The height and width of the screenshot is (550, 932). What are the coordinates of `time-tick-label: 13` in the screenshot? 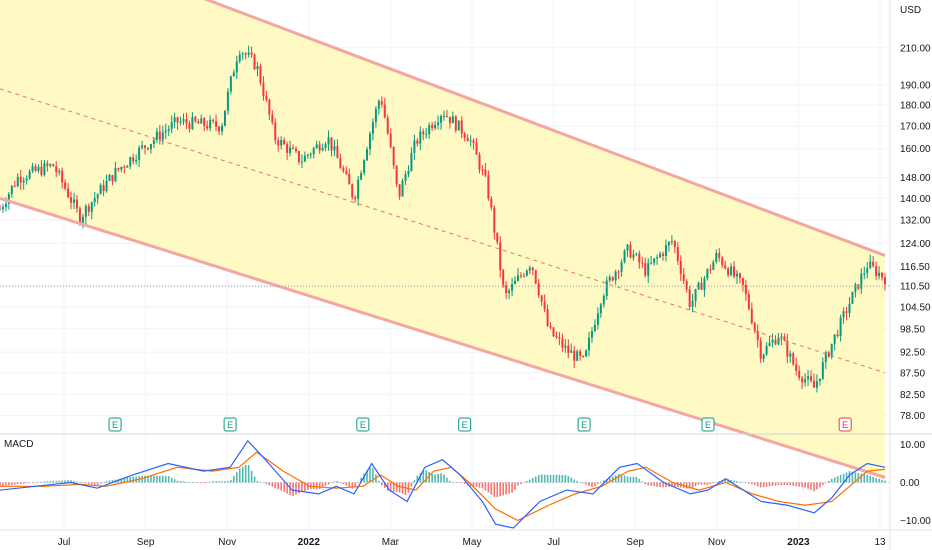 It's located at (880, 542).